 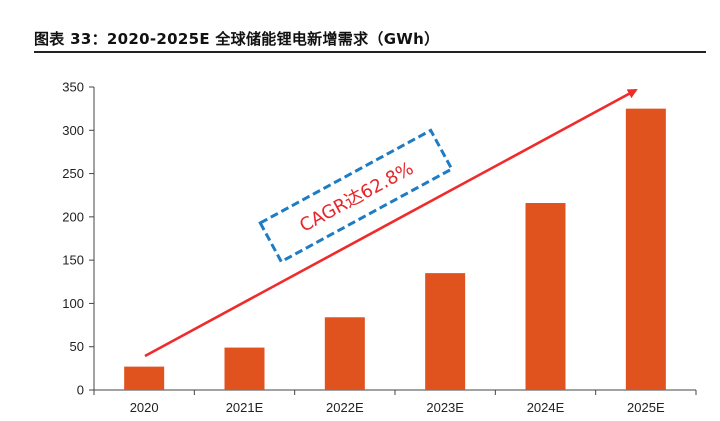 I want to click on y-tick-label: 50, so click(x=77, y=346).